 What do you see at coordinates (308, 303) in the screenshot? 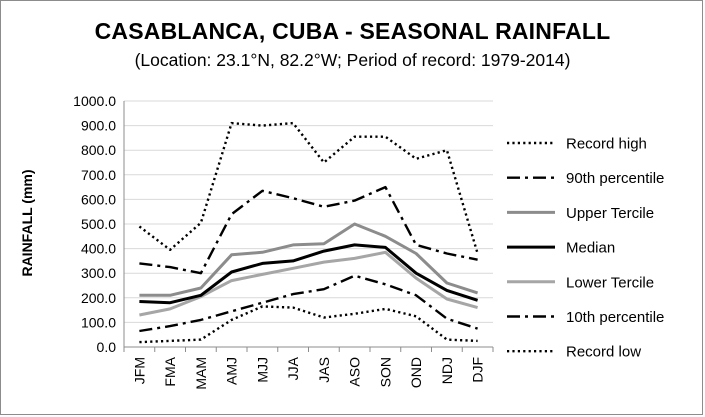
I see `series-line-10th-percentile` at bounding box center [308, 303].